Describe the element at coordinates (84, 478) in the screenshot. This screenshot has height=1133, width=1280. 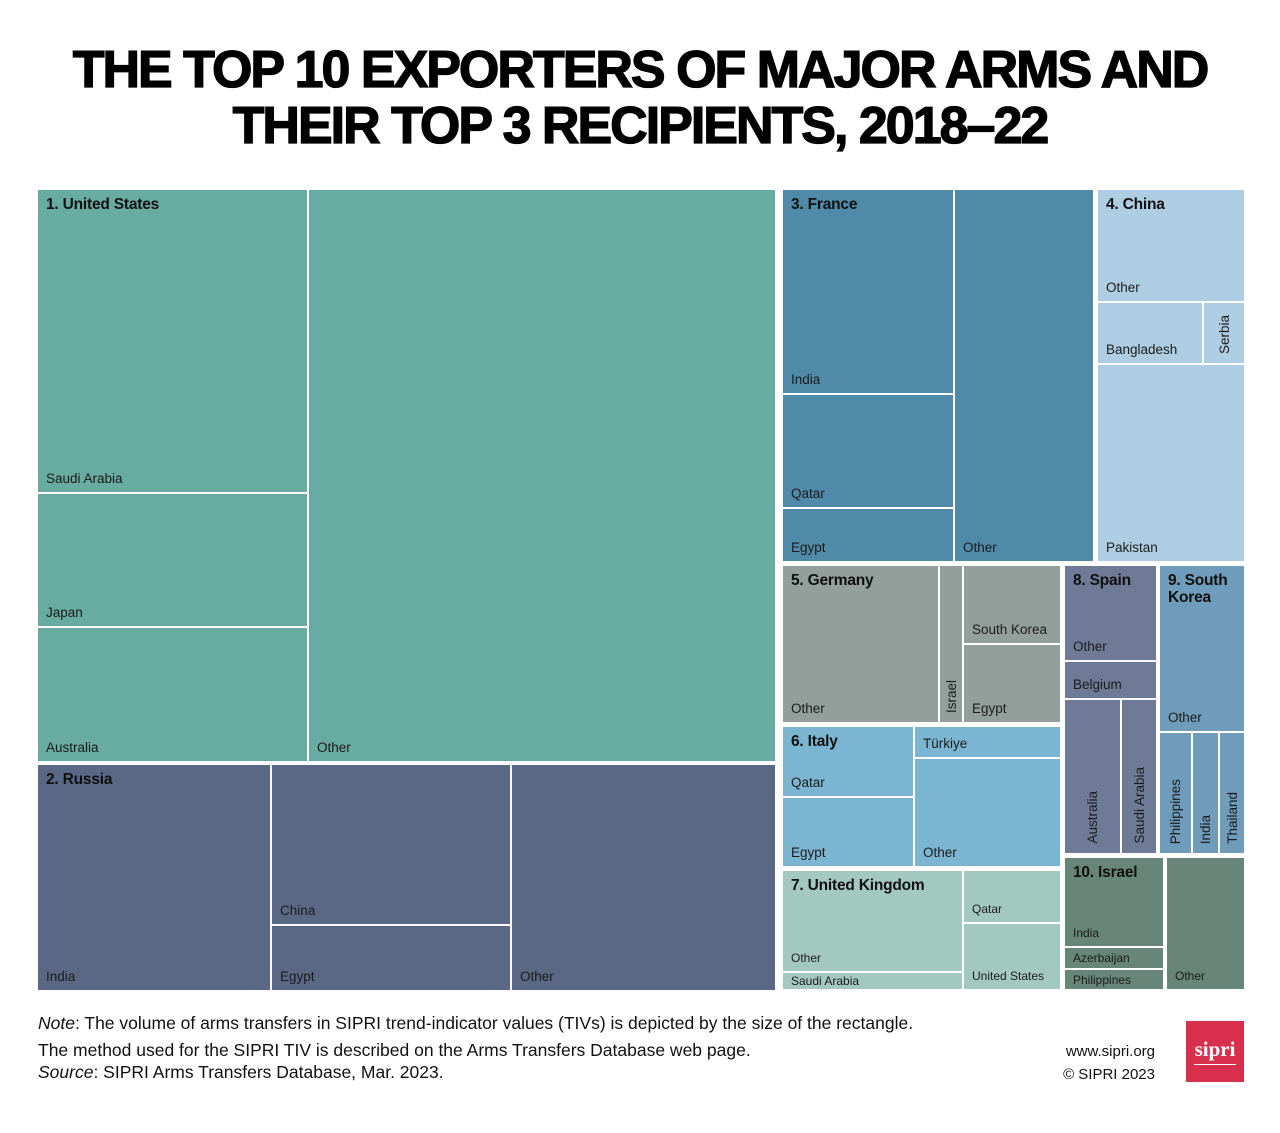
I see `recipient-label: Saudi Arabia` at that location.